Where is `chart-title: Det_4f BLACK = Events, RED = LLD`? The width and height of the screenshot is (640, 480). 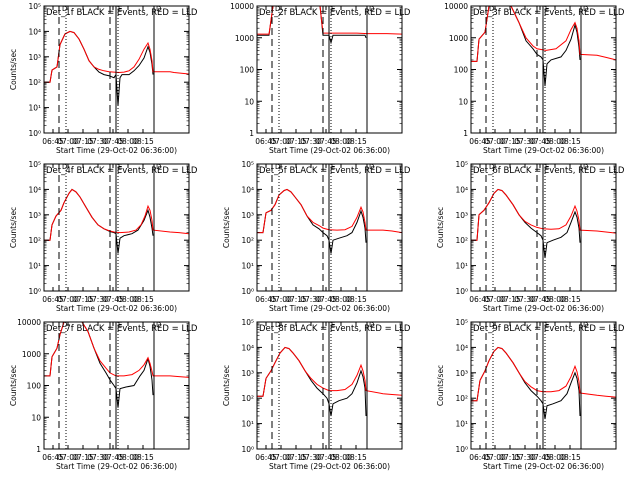 chart-title: Det_4f BLACK = Events, RED = LLD is located at coordinates (122, 171).